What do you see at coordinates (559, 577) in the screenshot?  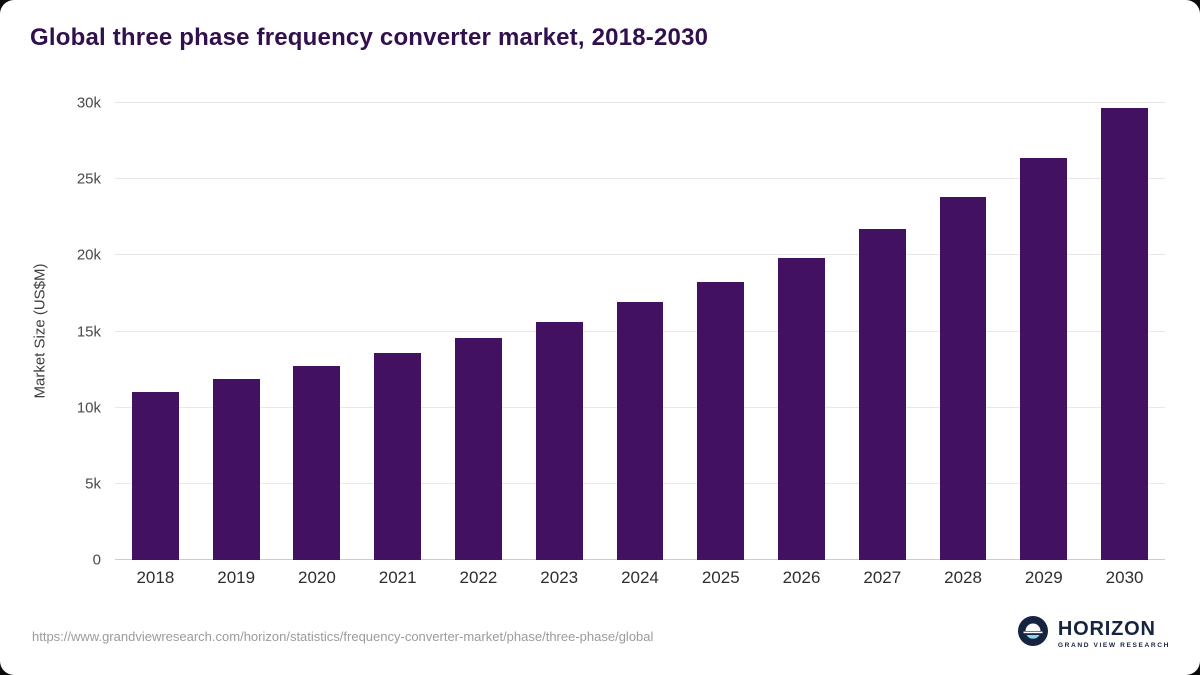 I see `x-tick-label: 2023` at bounding box center [559, 577].